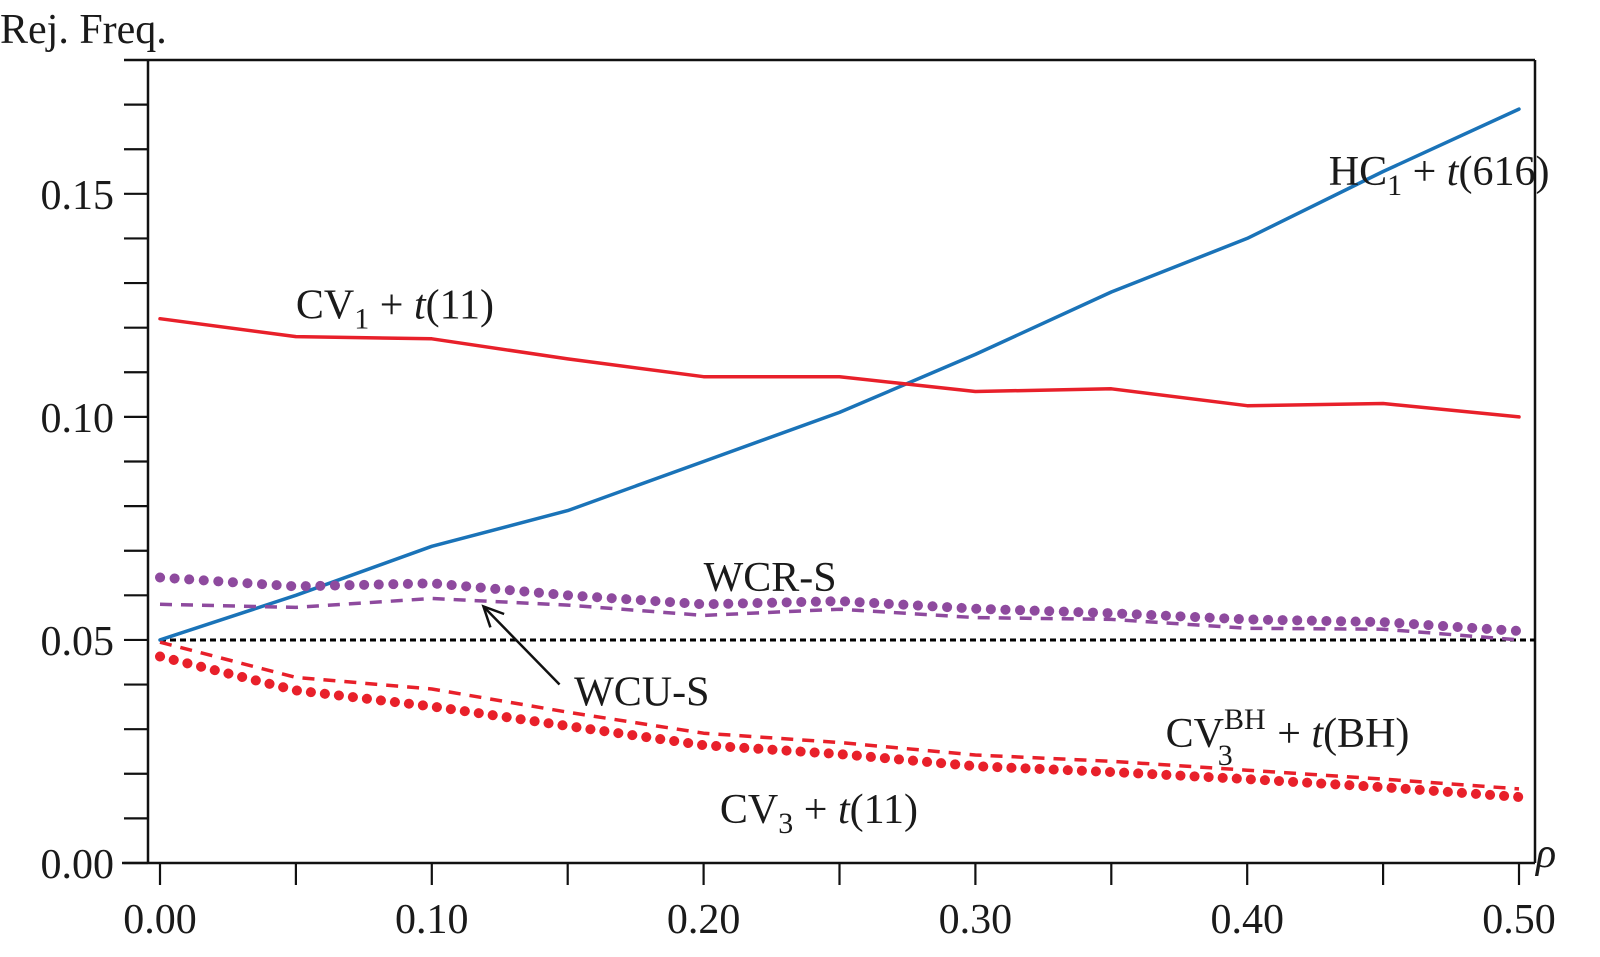 This screenshot has width=1600, height=957. Describe the element at coordinates (83, 30) in the screenshot. I see `y-axis-title: Rej. Freq.` at that location.